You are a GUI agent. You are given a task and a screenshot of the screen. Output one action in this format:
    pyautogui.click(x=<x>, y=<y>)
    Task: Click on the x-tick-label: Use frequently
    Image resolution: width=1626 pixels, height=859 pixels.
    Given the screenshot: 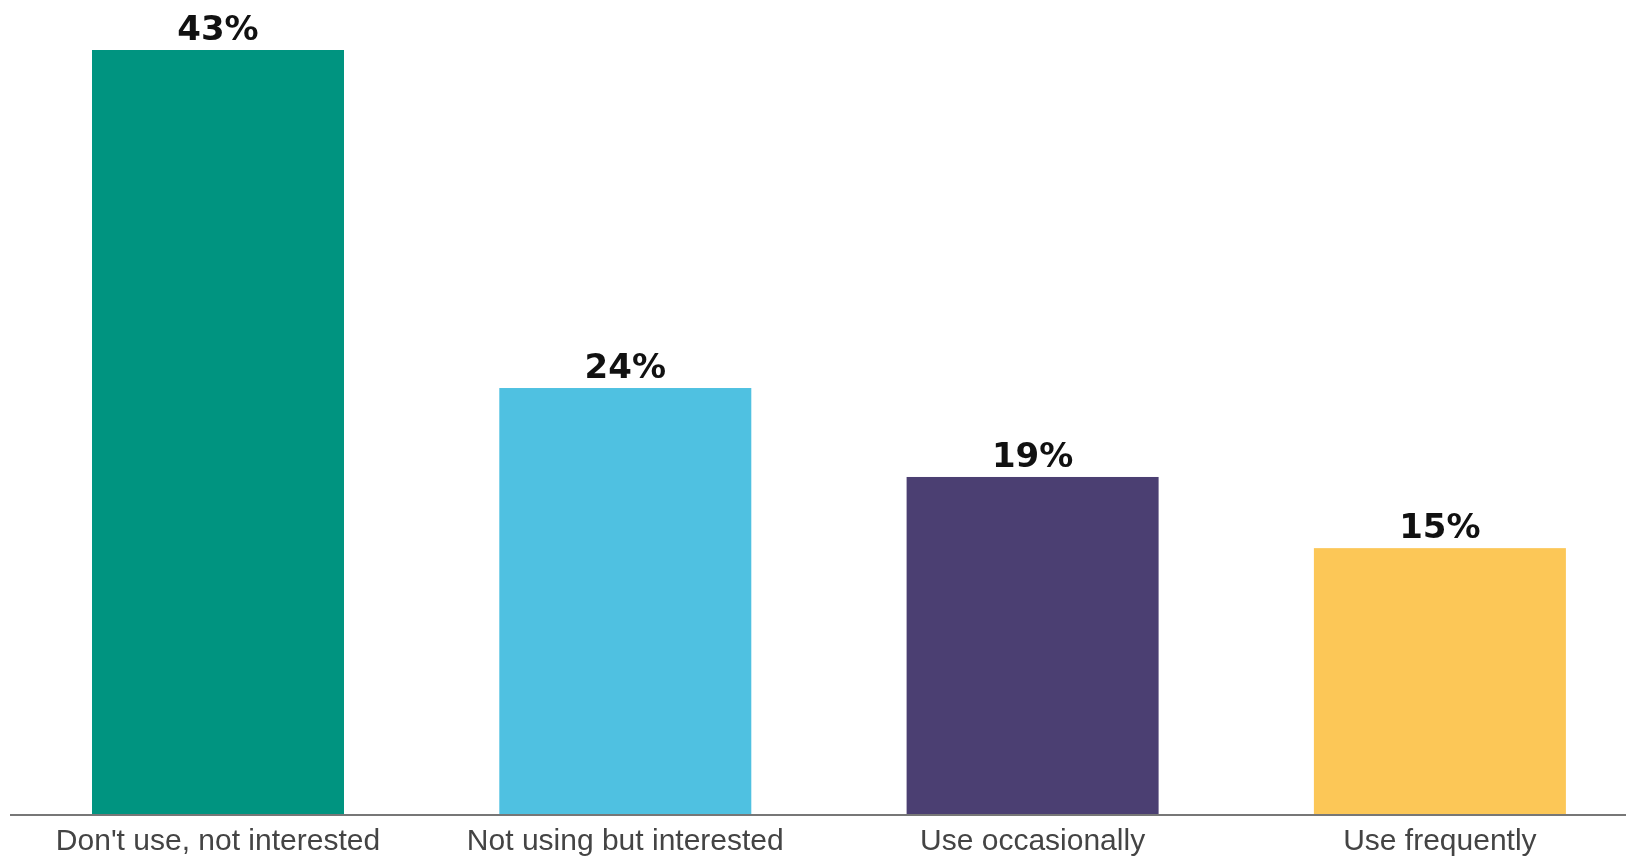 What is the action you would take?
    pyautogui.click(x=1440, y=839)
    